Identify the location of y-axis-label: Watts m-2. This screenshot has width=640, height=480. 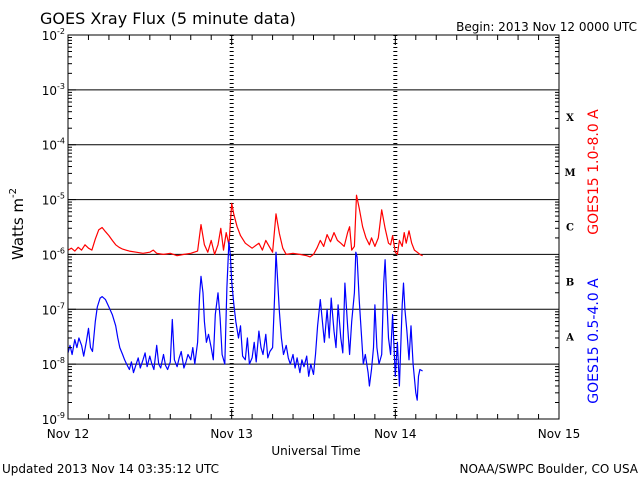
(17, 224).